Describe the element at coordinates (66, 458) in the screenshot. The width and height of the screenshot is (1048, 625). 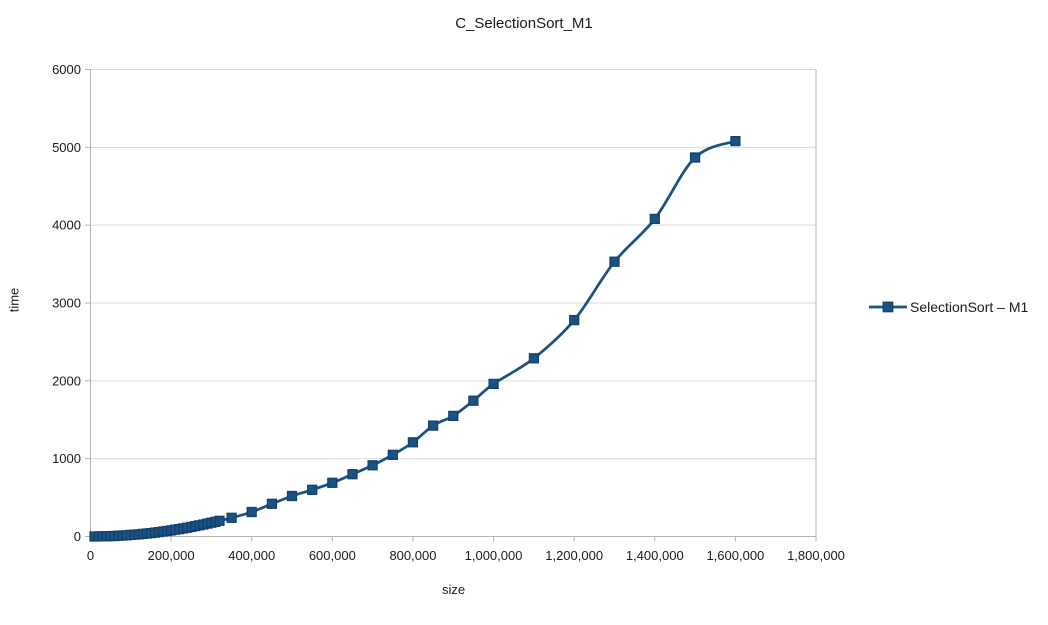
I see `y-tick-label: 1000` at that location.